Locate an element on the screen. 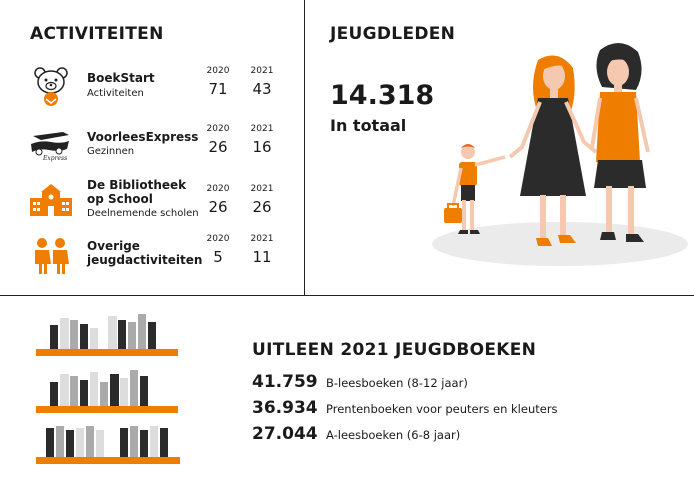 The width and height of the screenshot is (694, 500). value: 5 is located at coordinates (218, 257).